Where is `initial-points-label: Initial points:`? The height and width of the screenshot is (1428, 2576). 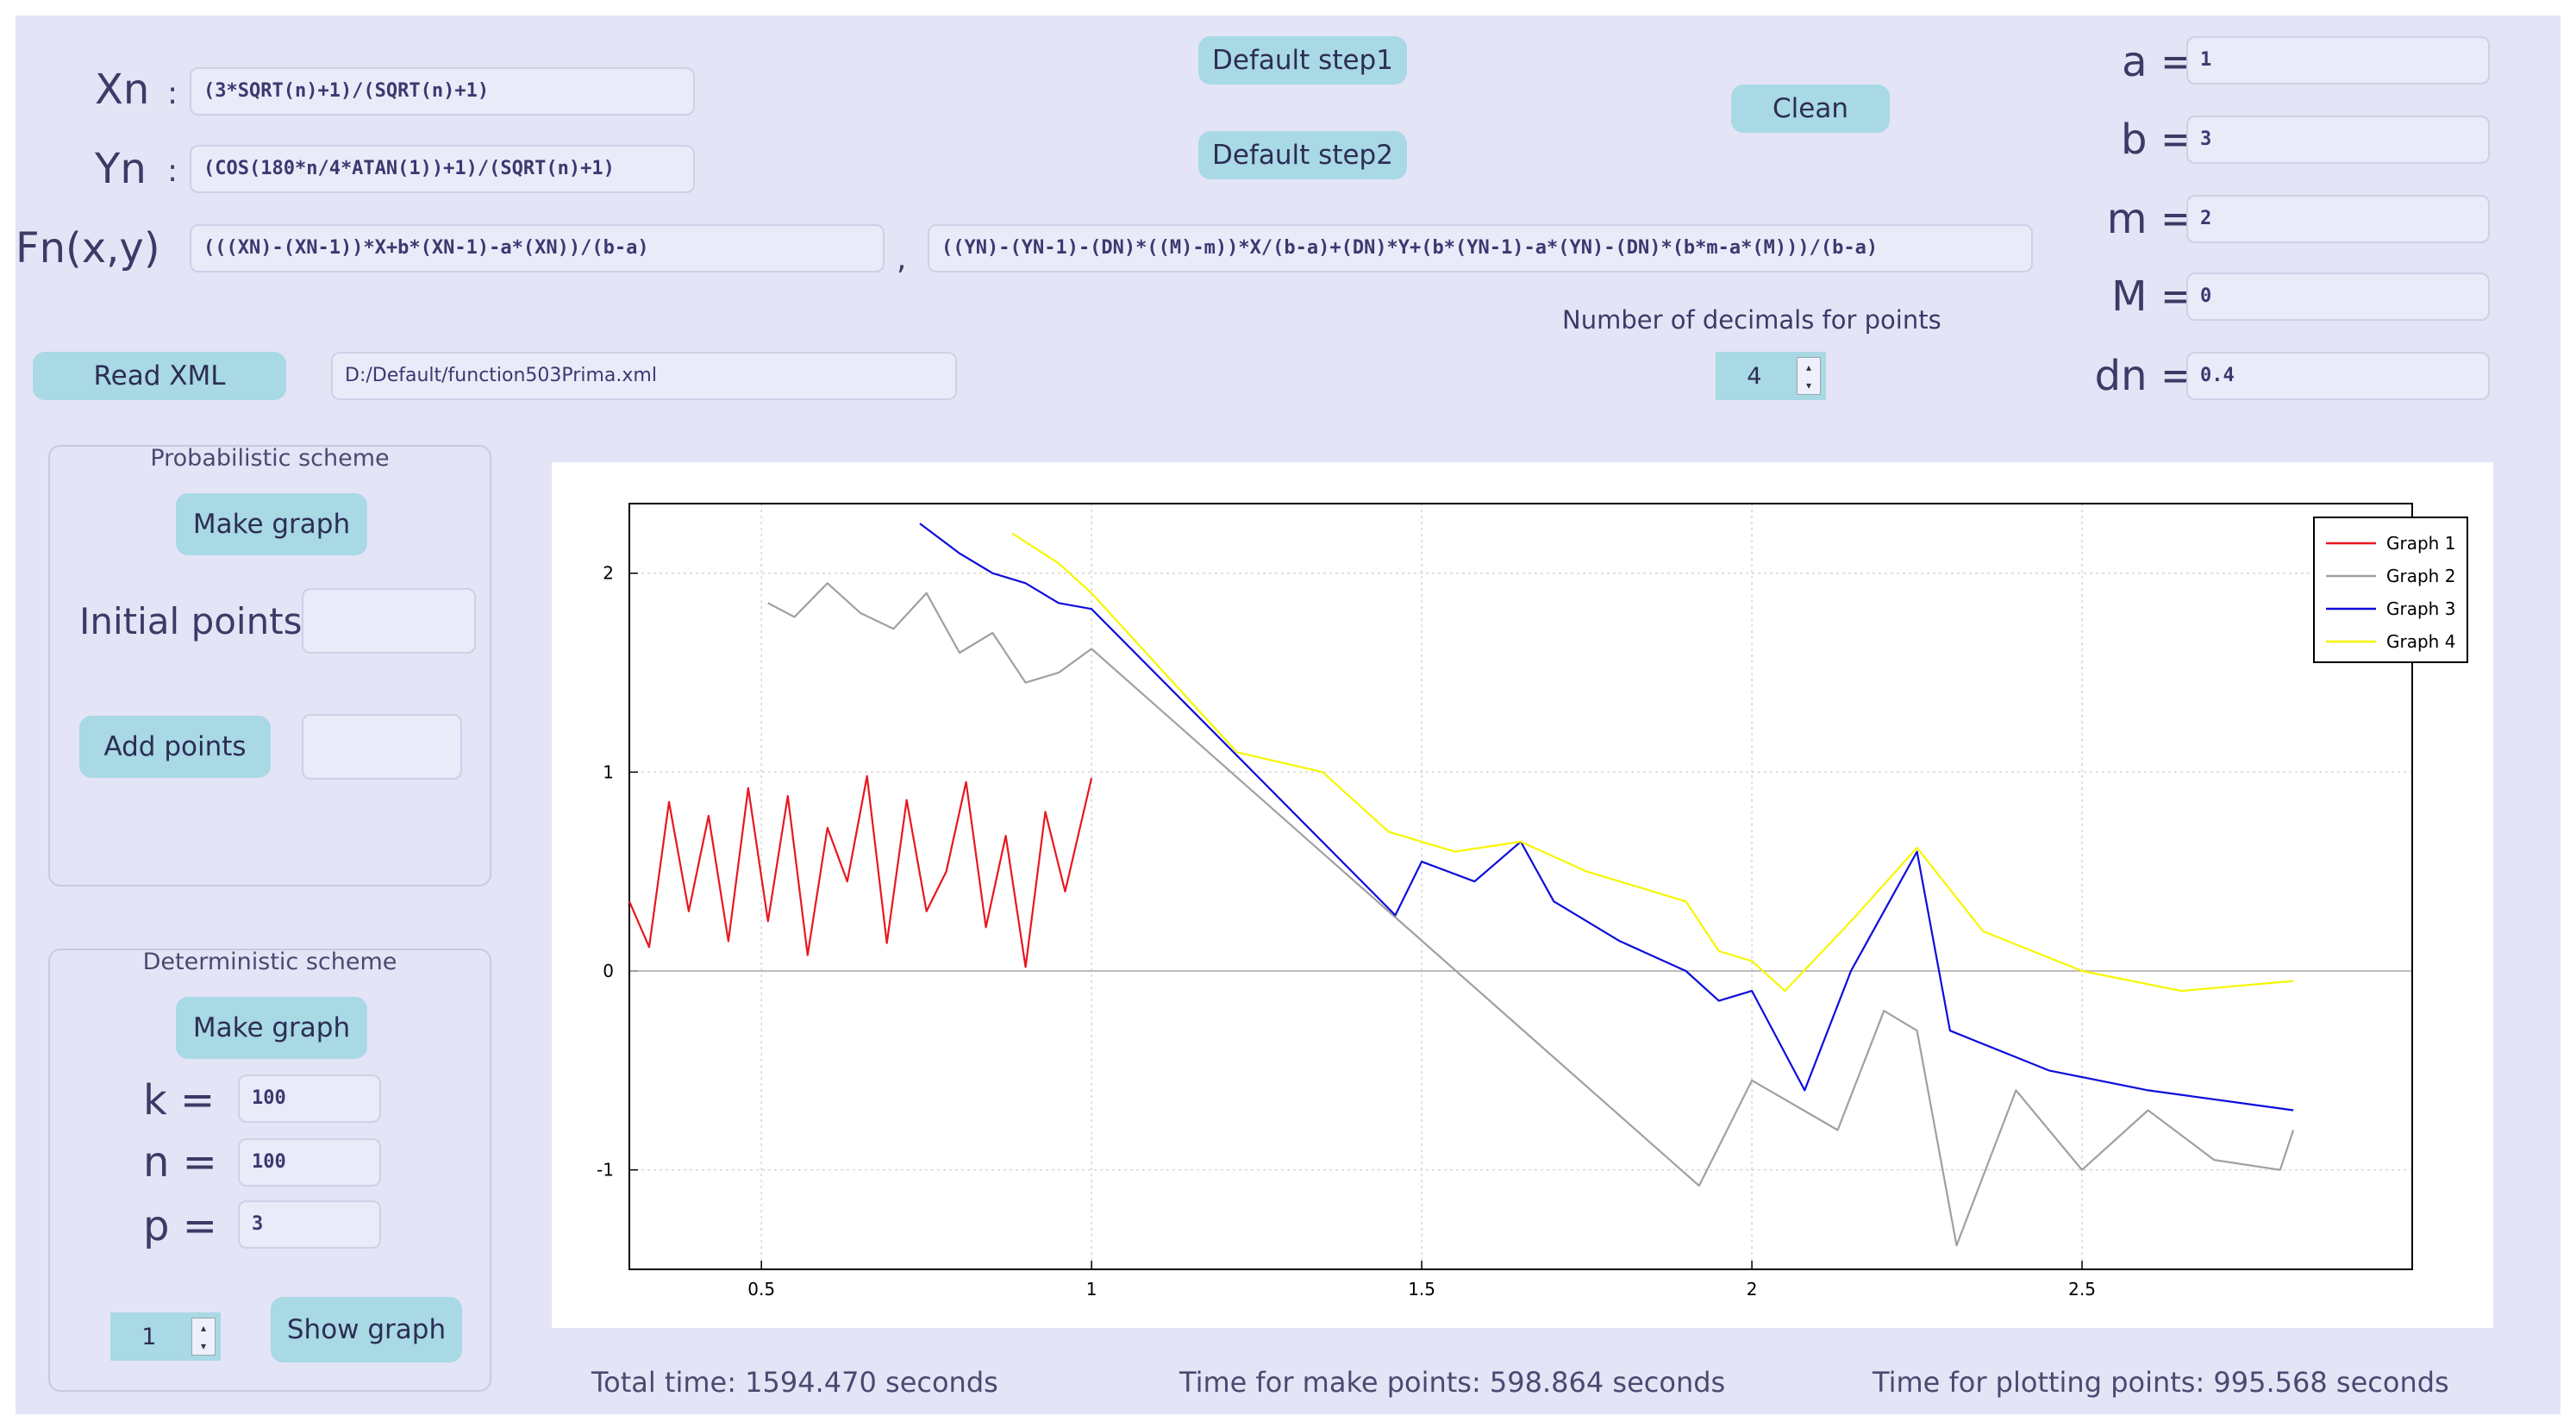
initial-points-label: Initial points: is located at coordinates (197, 621).